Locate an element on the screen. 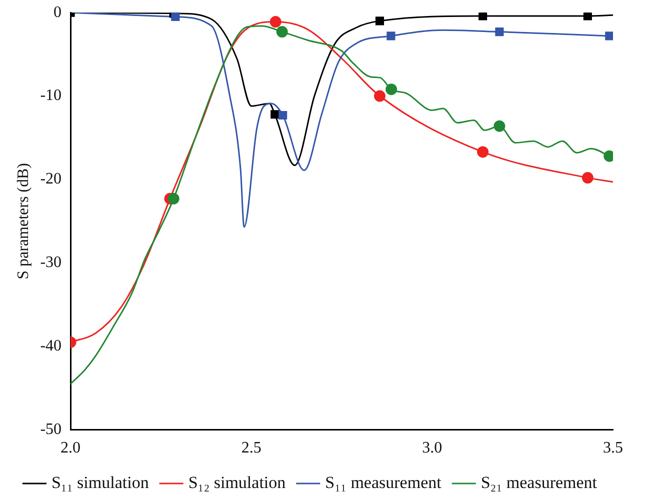 The height and width of the screenshot is (502, 645). y-tick-label: -30 is located at coordinates (51, 263).